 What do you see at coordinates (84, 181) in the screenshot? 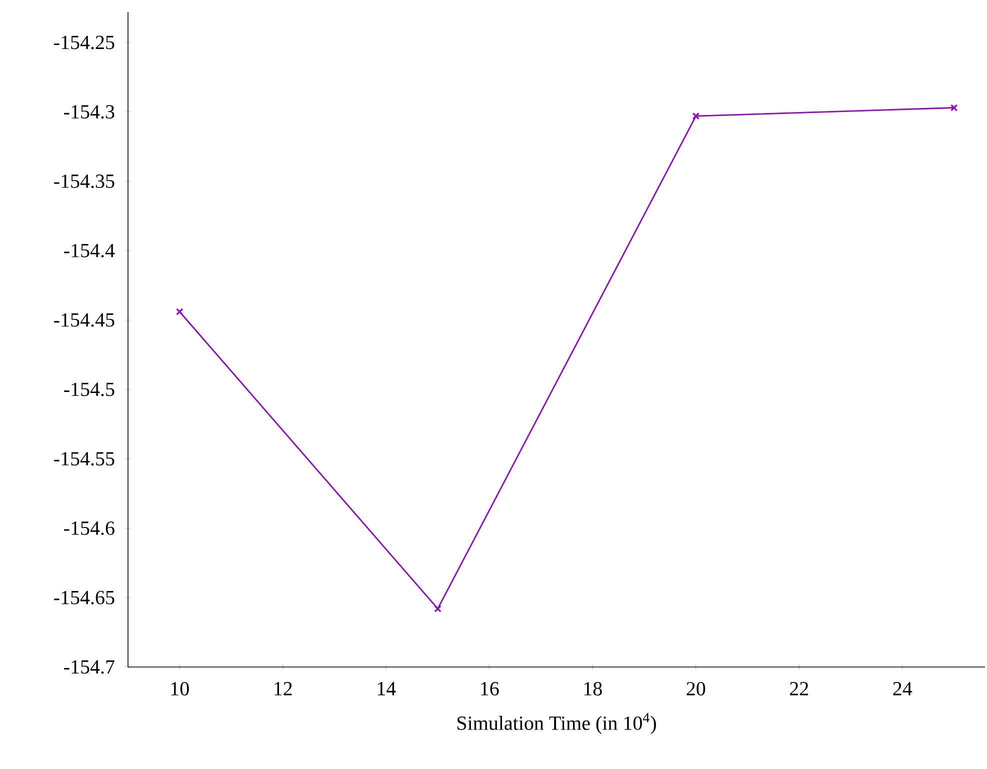
I see `y-tick-label: -154.35` at bounding box center [84, 181].